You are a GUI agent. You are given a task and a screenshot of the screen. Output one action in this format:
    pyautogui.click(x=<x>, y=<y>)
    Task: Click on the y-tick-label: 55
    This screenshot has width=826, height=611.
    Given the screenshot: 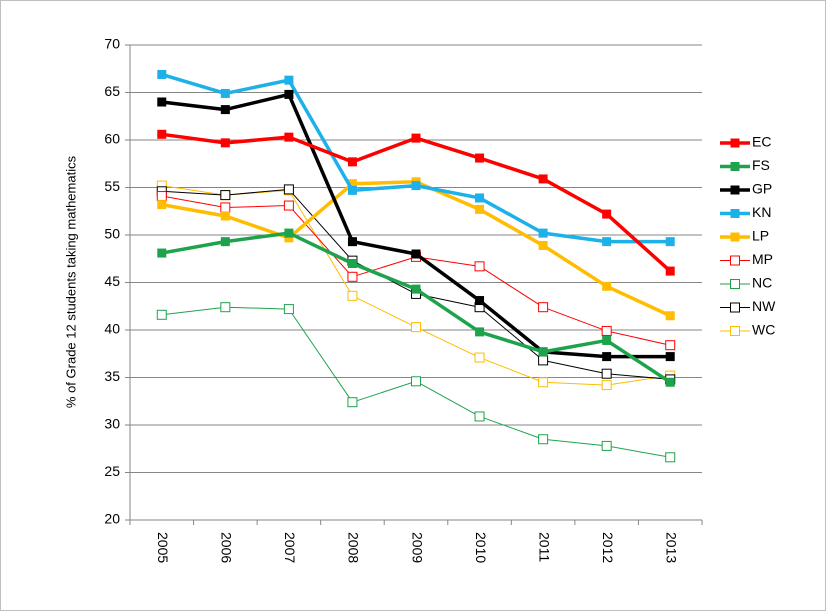 What is the action you would take?
    pyautogui.click(x=112, y=186)
    